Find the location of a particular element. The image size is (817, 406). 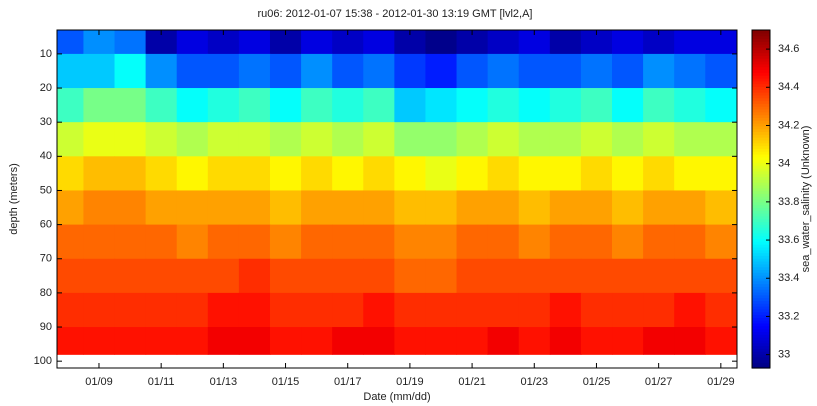

x-tick-label: 01/17 is located at coordinates (348, 382).